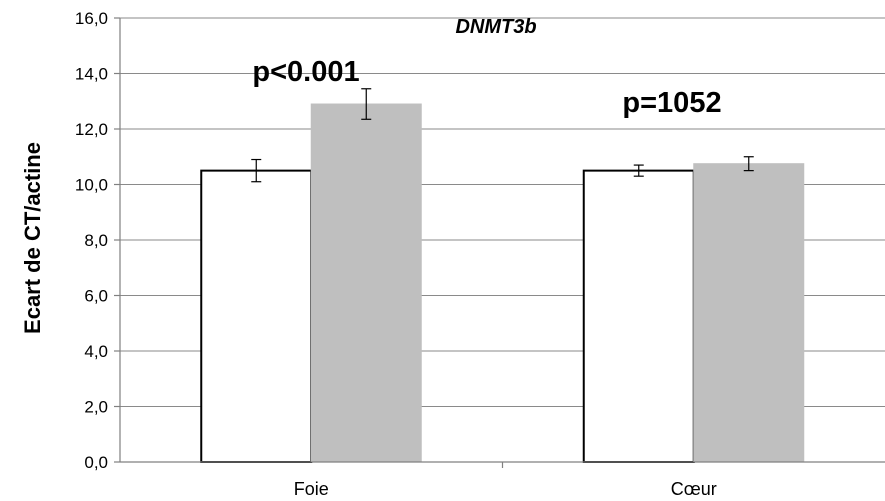 This screenshot has height=501, width=885. Describe the element at coordinates (495, 27) in the screenshot. I see `chart-title: DNMT3b` at that location.